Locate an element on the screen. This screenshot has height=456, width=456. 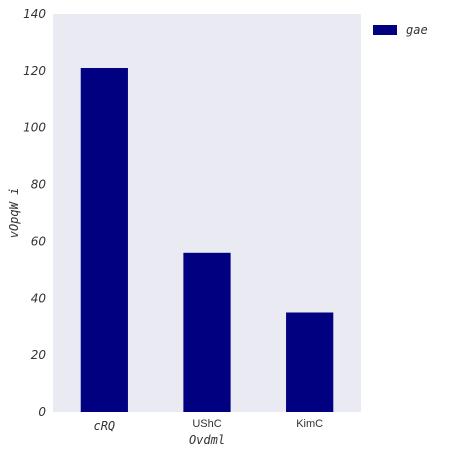
x-tick-label: UShC is located at coordinates (206, 424).